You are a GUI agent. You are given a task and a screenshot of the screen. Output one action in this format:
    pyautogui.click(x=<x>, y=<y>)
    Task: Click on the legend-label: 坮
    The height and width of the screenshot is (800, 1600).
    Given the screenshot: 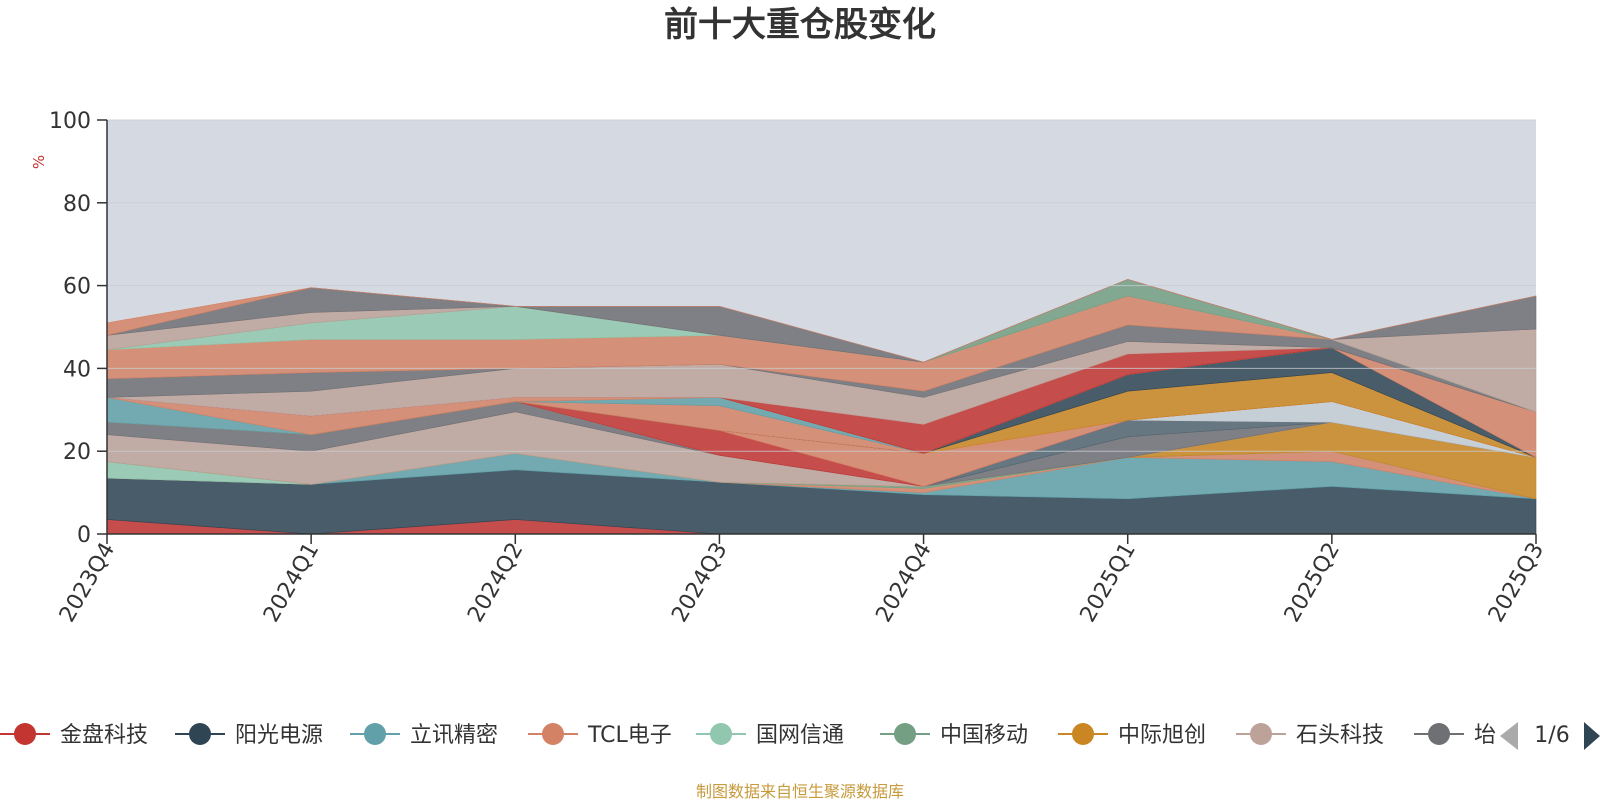 What is the action you would take?
    pyautogui.click(x=1485, y=735)
    